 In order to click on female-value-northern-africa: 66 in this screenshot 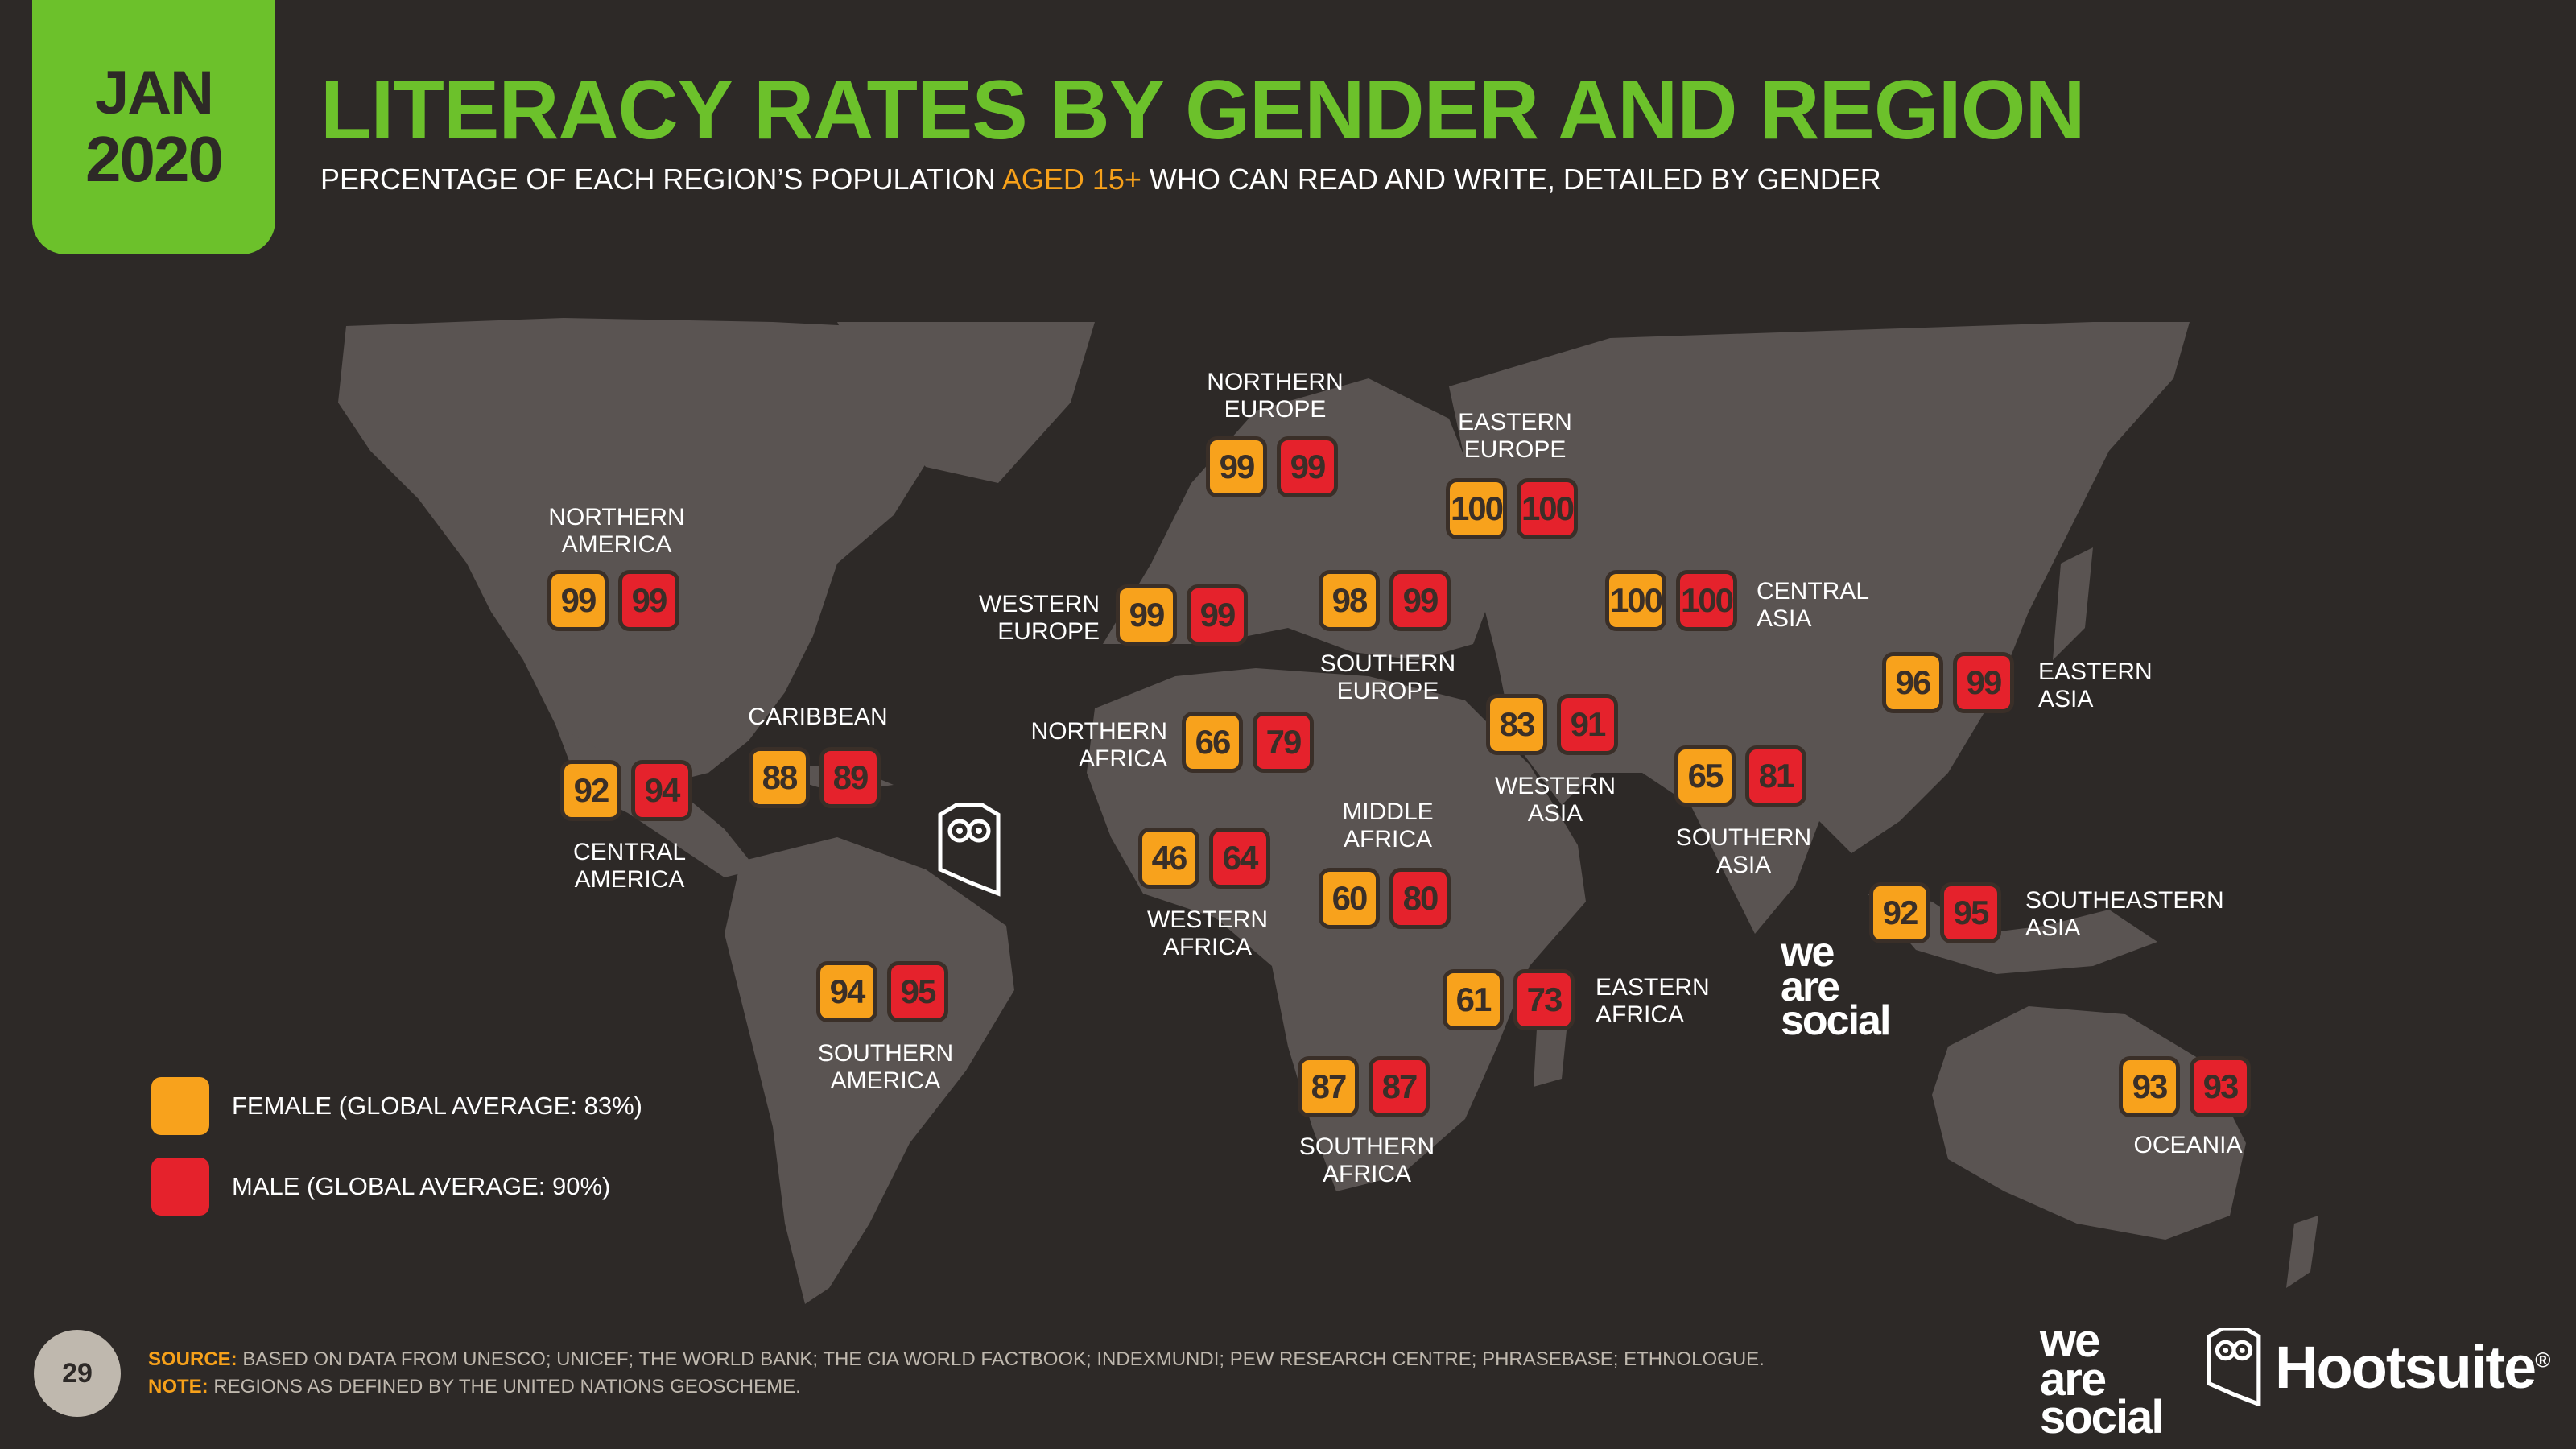, I will do `click(1212, 742)`.